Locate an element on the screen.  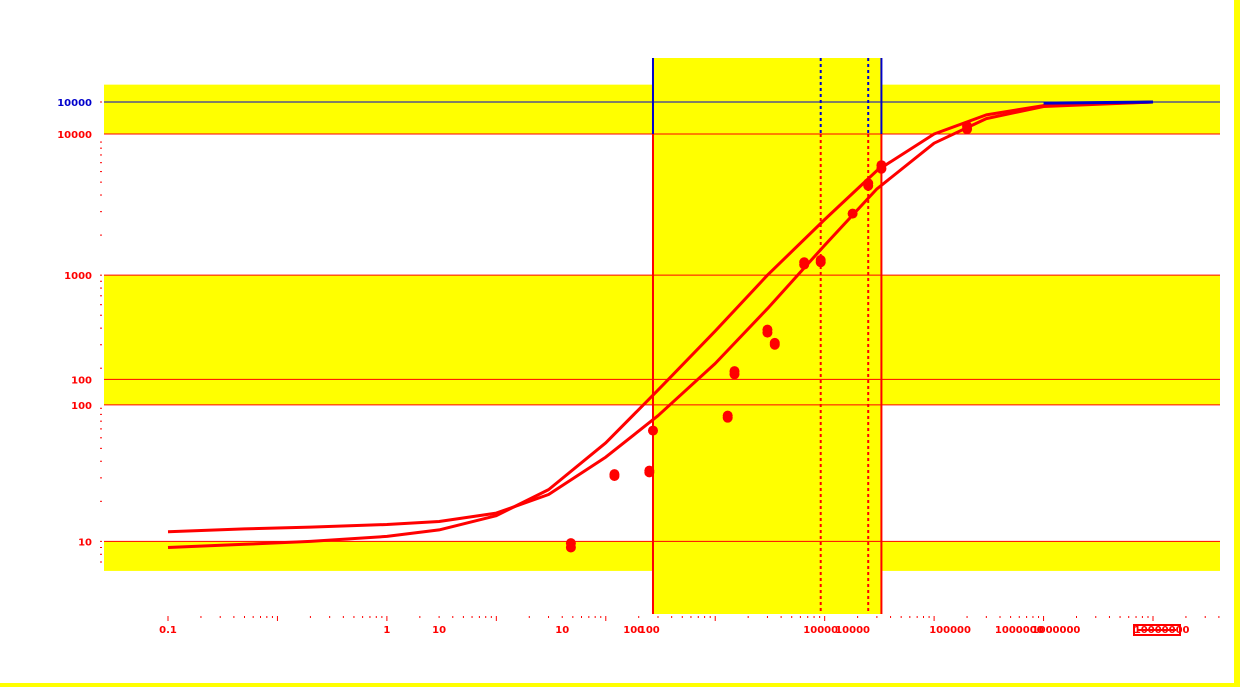
frame-right-border is located at coordinates (1237, 343).